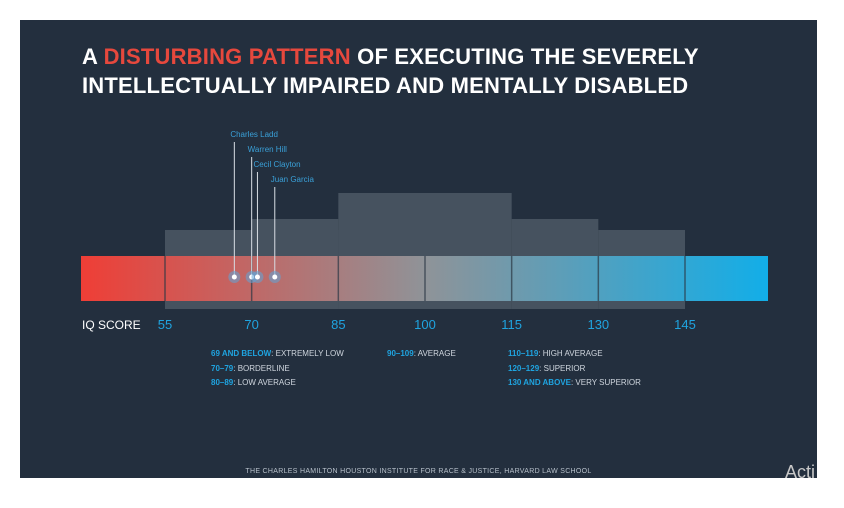 This screenshot has height=508, width=844. Describe the element at coordinates (264, 382) in the screenshot. I see `legend-description: : LOW AVERAGE` at that location.